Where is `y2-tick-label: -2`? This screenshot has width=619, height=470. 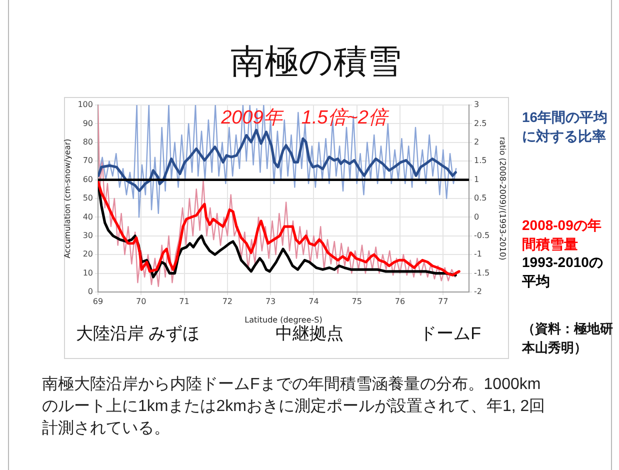 y2-tick-label: -2 is located at coordinates (478, 291).